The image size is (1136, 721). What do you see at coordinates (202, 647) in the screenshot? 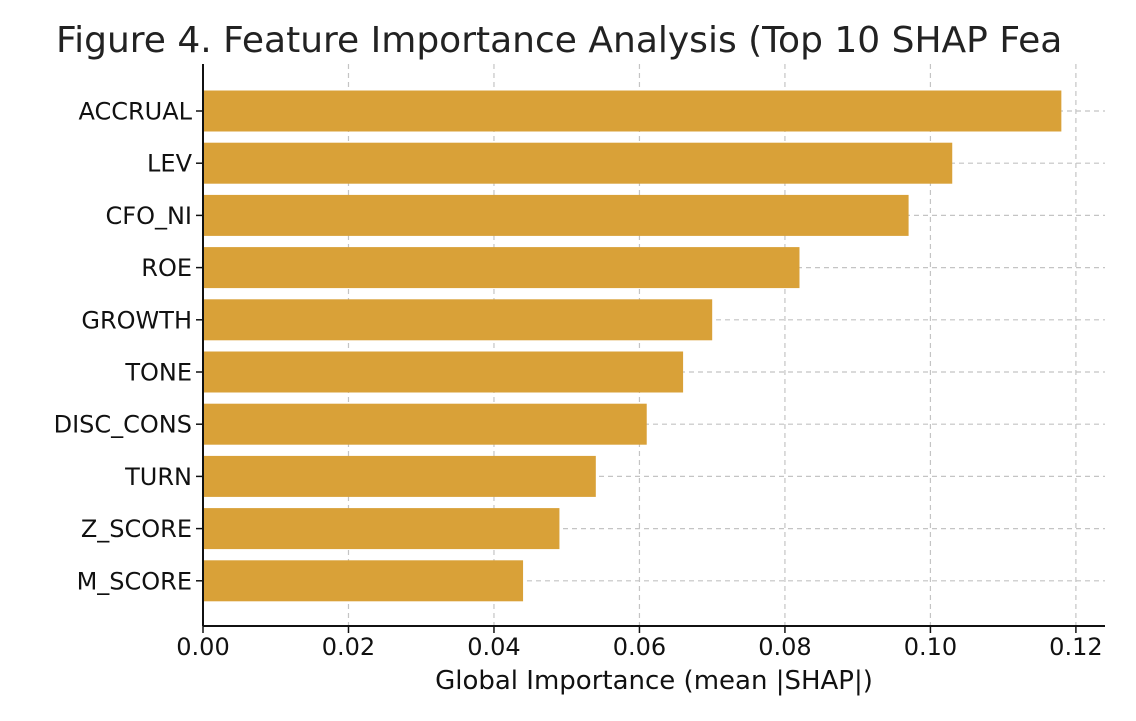
I see `x-tick-label: 0.00` at bounding box center [202, 647].